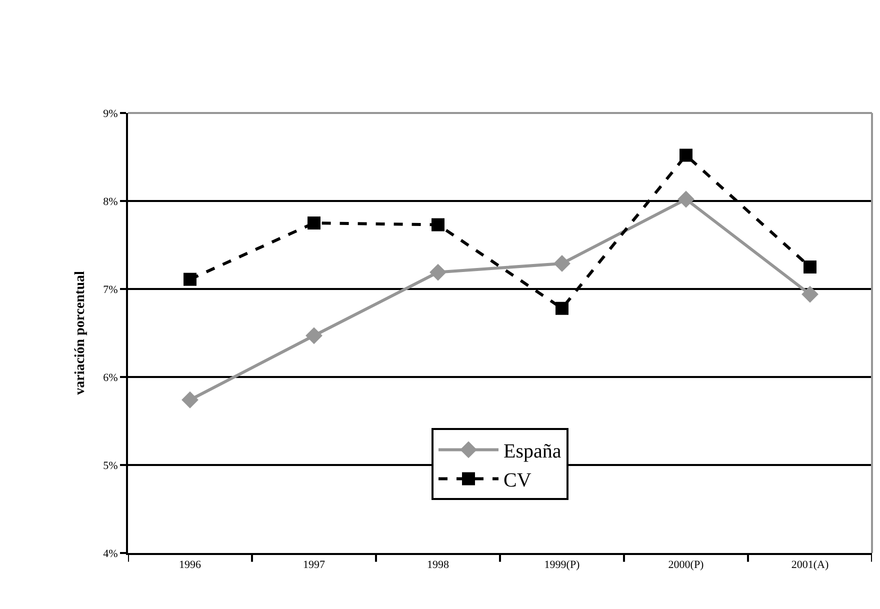 The height and width of the screenshot is (609, 880). What do you see at coordinates (810, 565) in the screenshot?
I see `x-tick-label: 2001(A)` at bounding box center [810, 565].